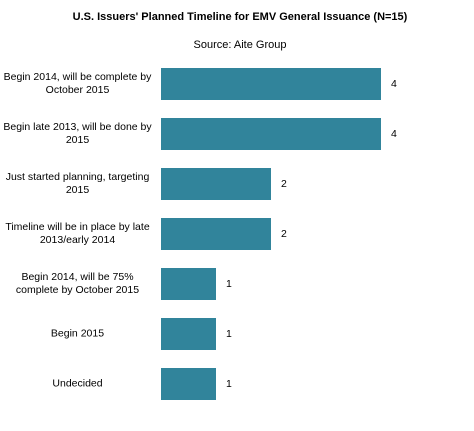 The height and width of the screenshot is (431, 474). Describe the element at coordinates (240, 45) in the screenshot. I see `chart-subtitle: Source: Aite Group` at that location.